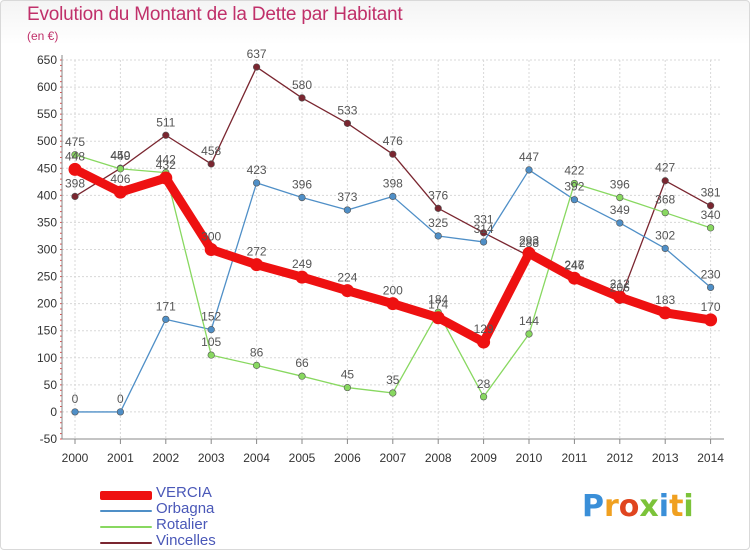 The height and width of the screenshot is (550, 750). What do you see at coordinates (75, 156) in the screenshot?
I see `data-label-vercia: 448` at bounding box center [75, 156].